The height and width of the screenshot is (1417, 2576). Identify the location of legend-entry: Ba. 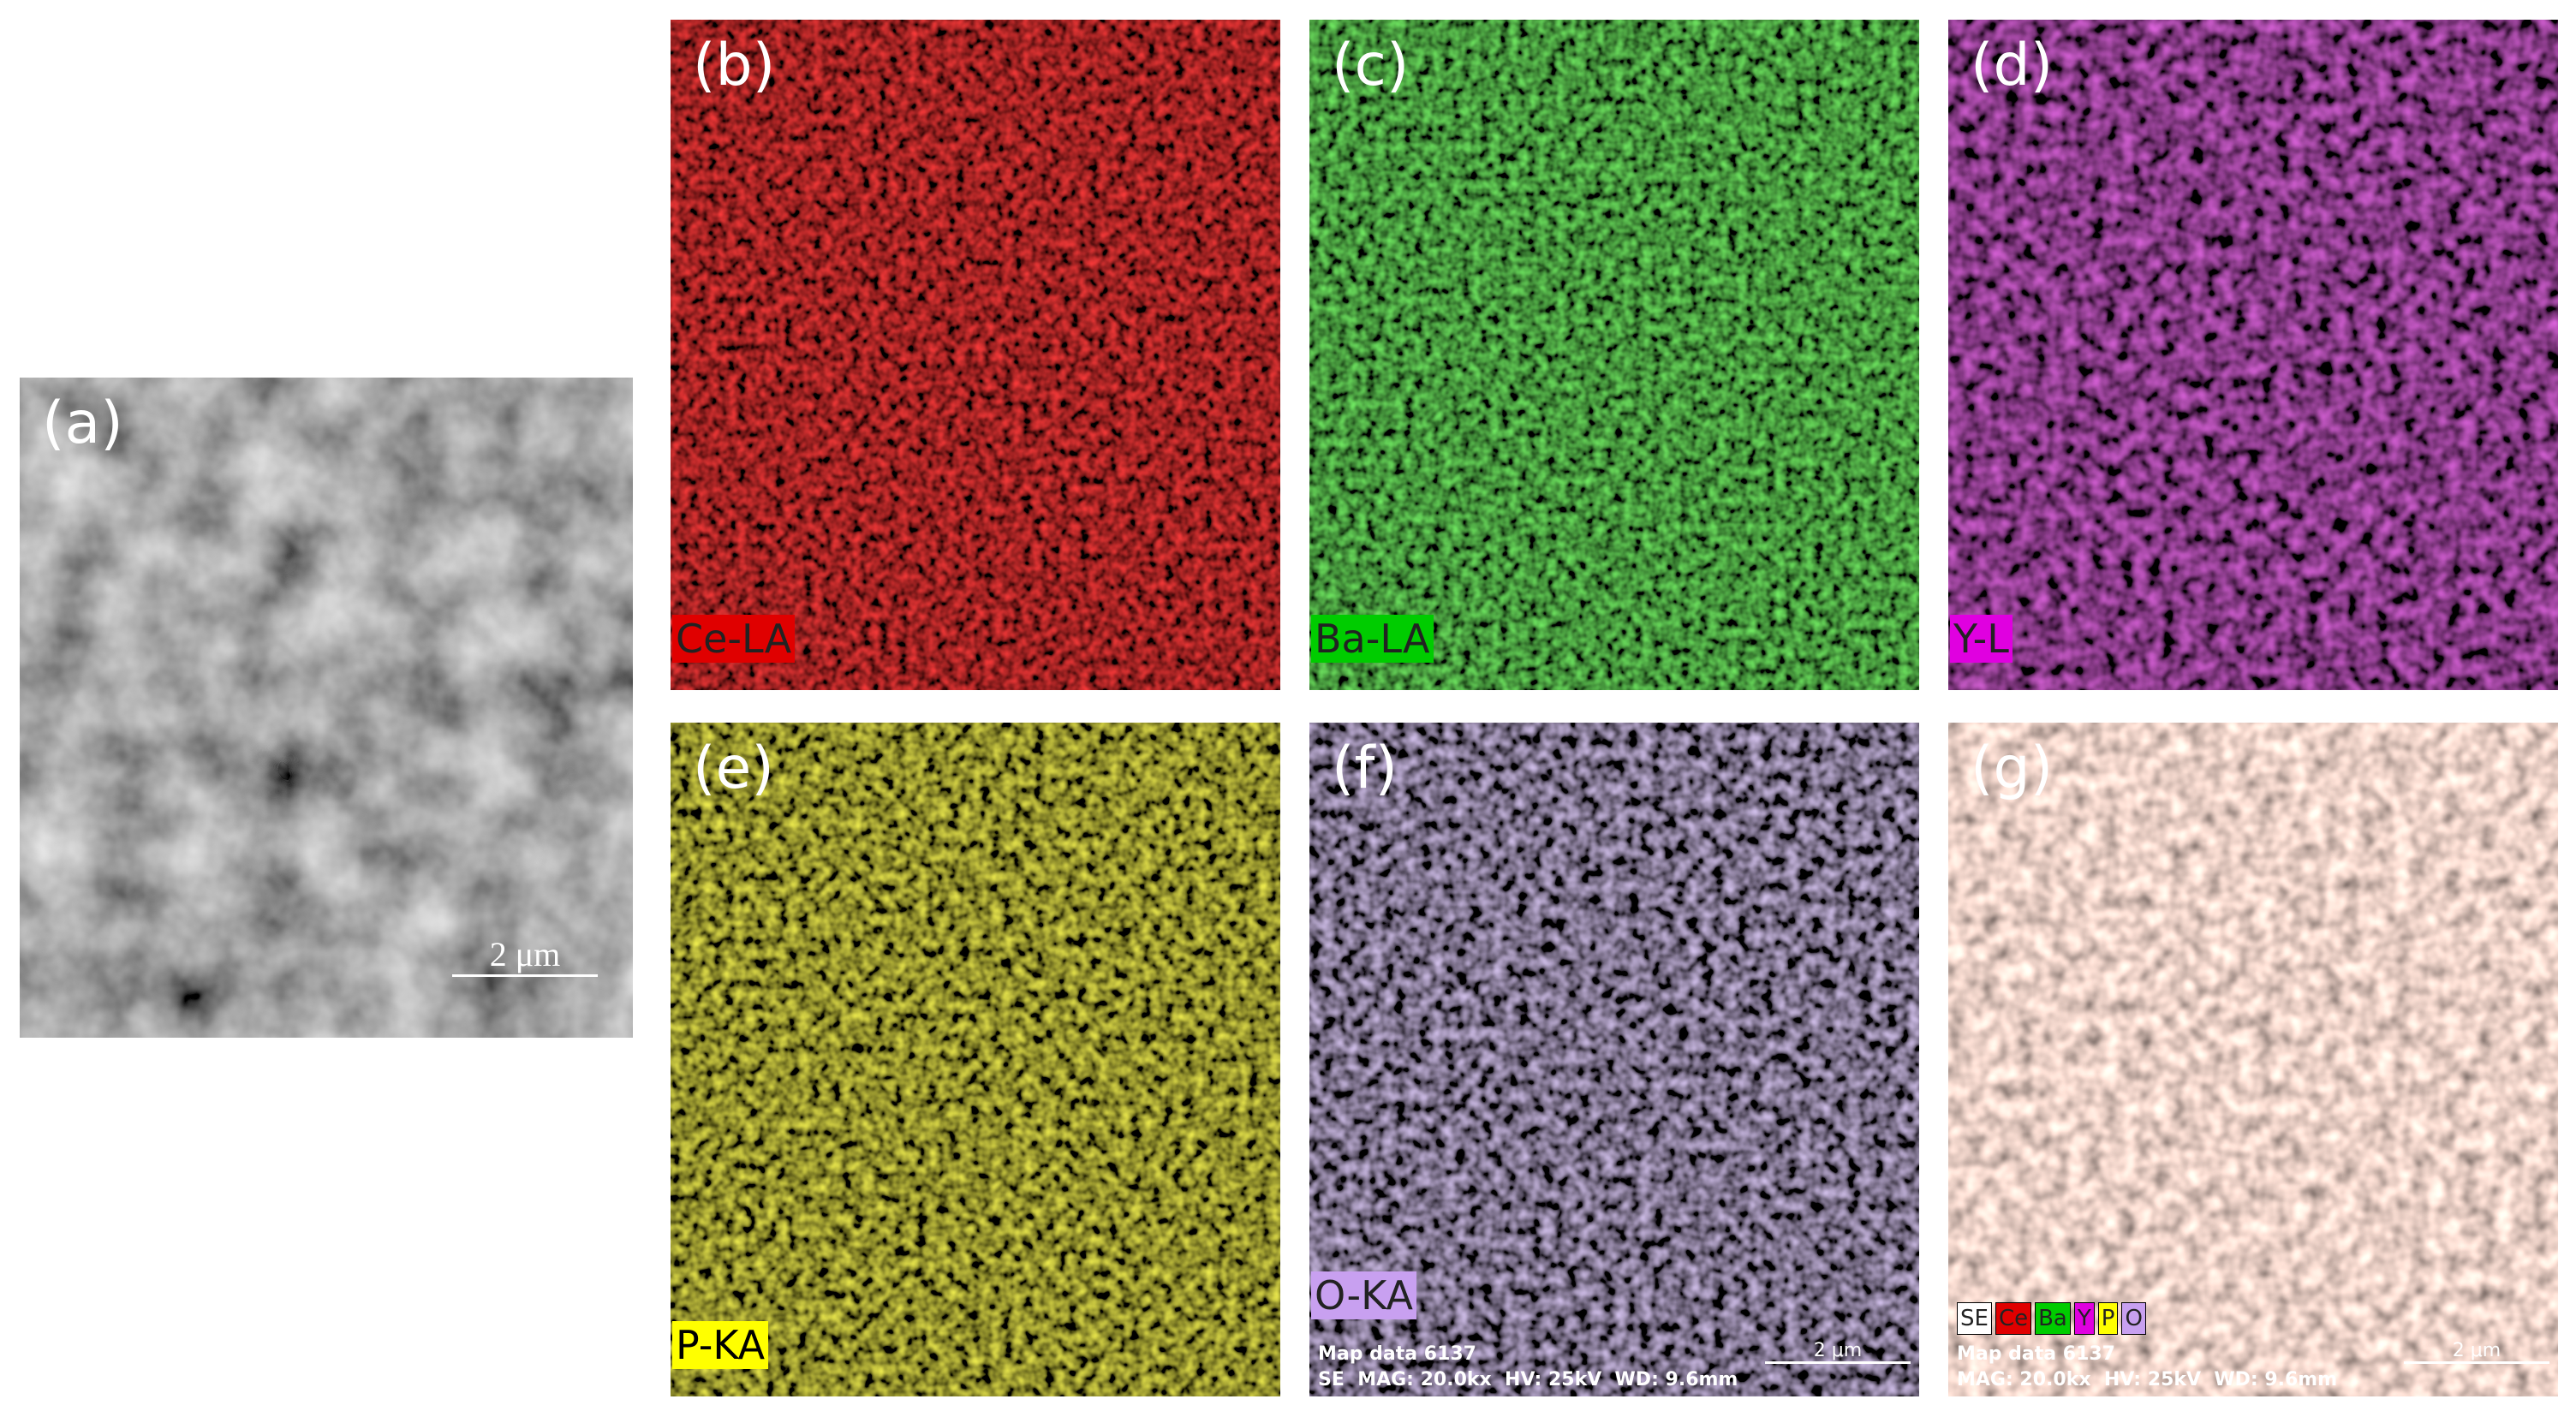
(2053, 1318).